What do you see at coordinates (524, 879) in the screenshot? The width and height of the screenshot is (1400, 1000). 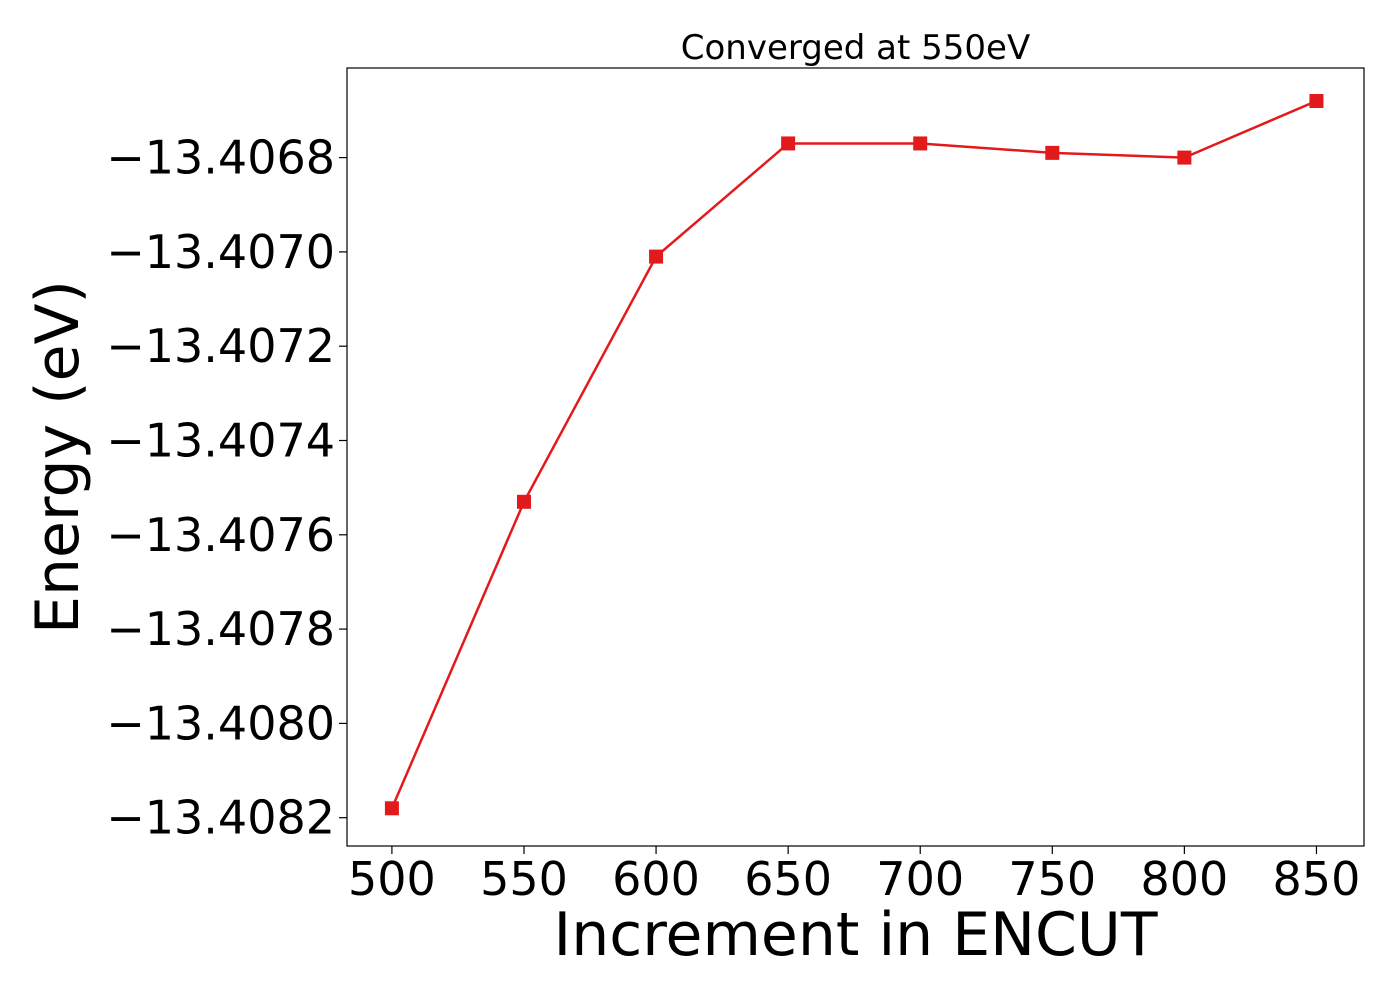 I see `x-tick-label: 550` at bounding box center [524, 879].